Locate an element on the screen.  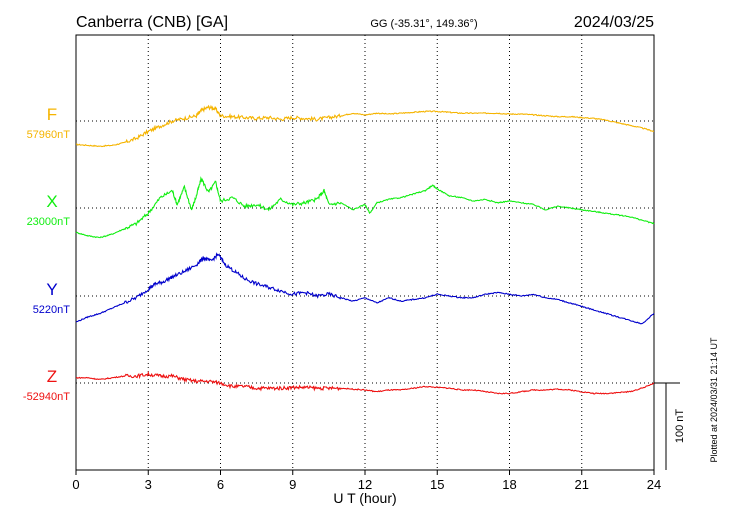
series-name-f: F is located at coordinates (52, 114).